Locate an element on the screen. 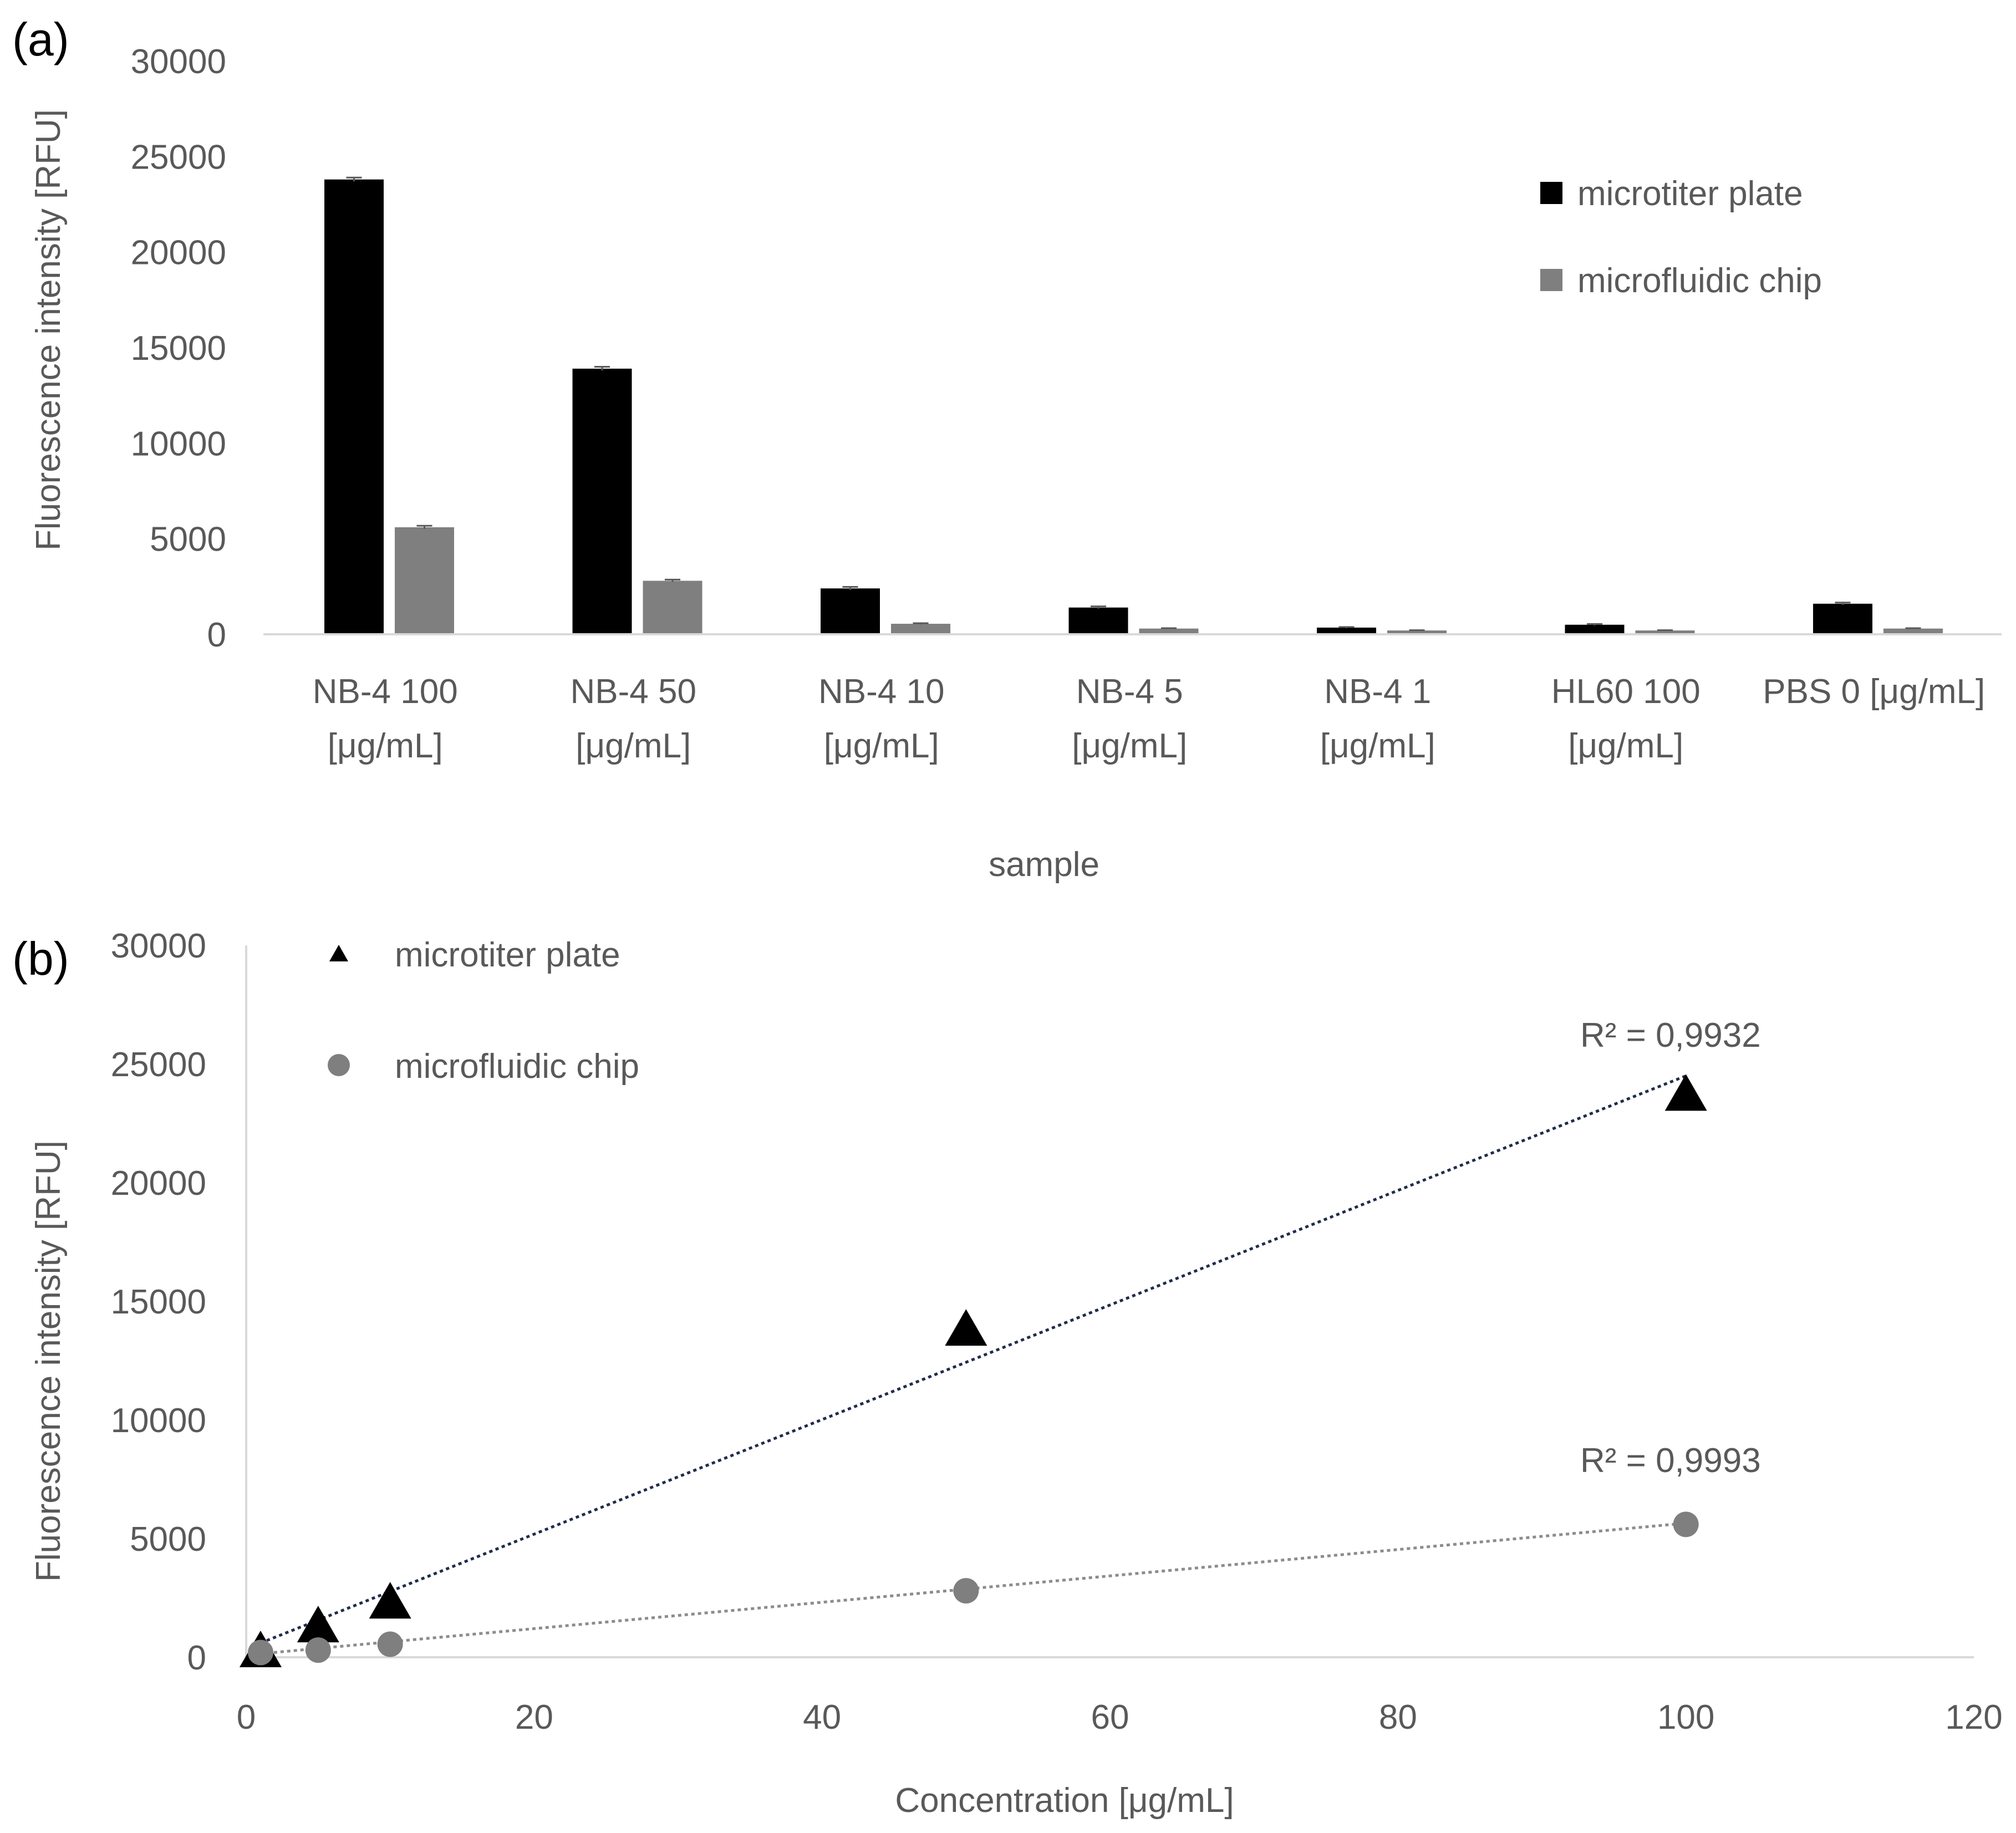  x-tick-label: 80 is located at coordinates (1398, 1717).